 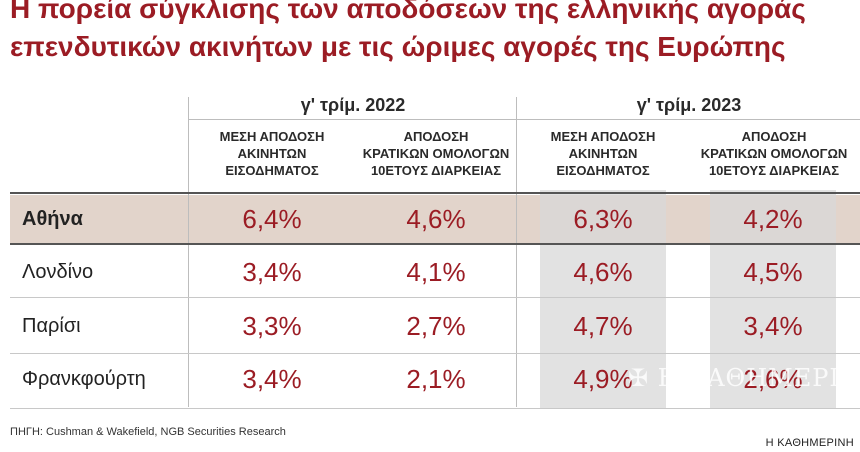 I want to click on shaded-column-2023-bond, so click(x=773, y=299).